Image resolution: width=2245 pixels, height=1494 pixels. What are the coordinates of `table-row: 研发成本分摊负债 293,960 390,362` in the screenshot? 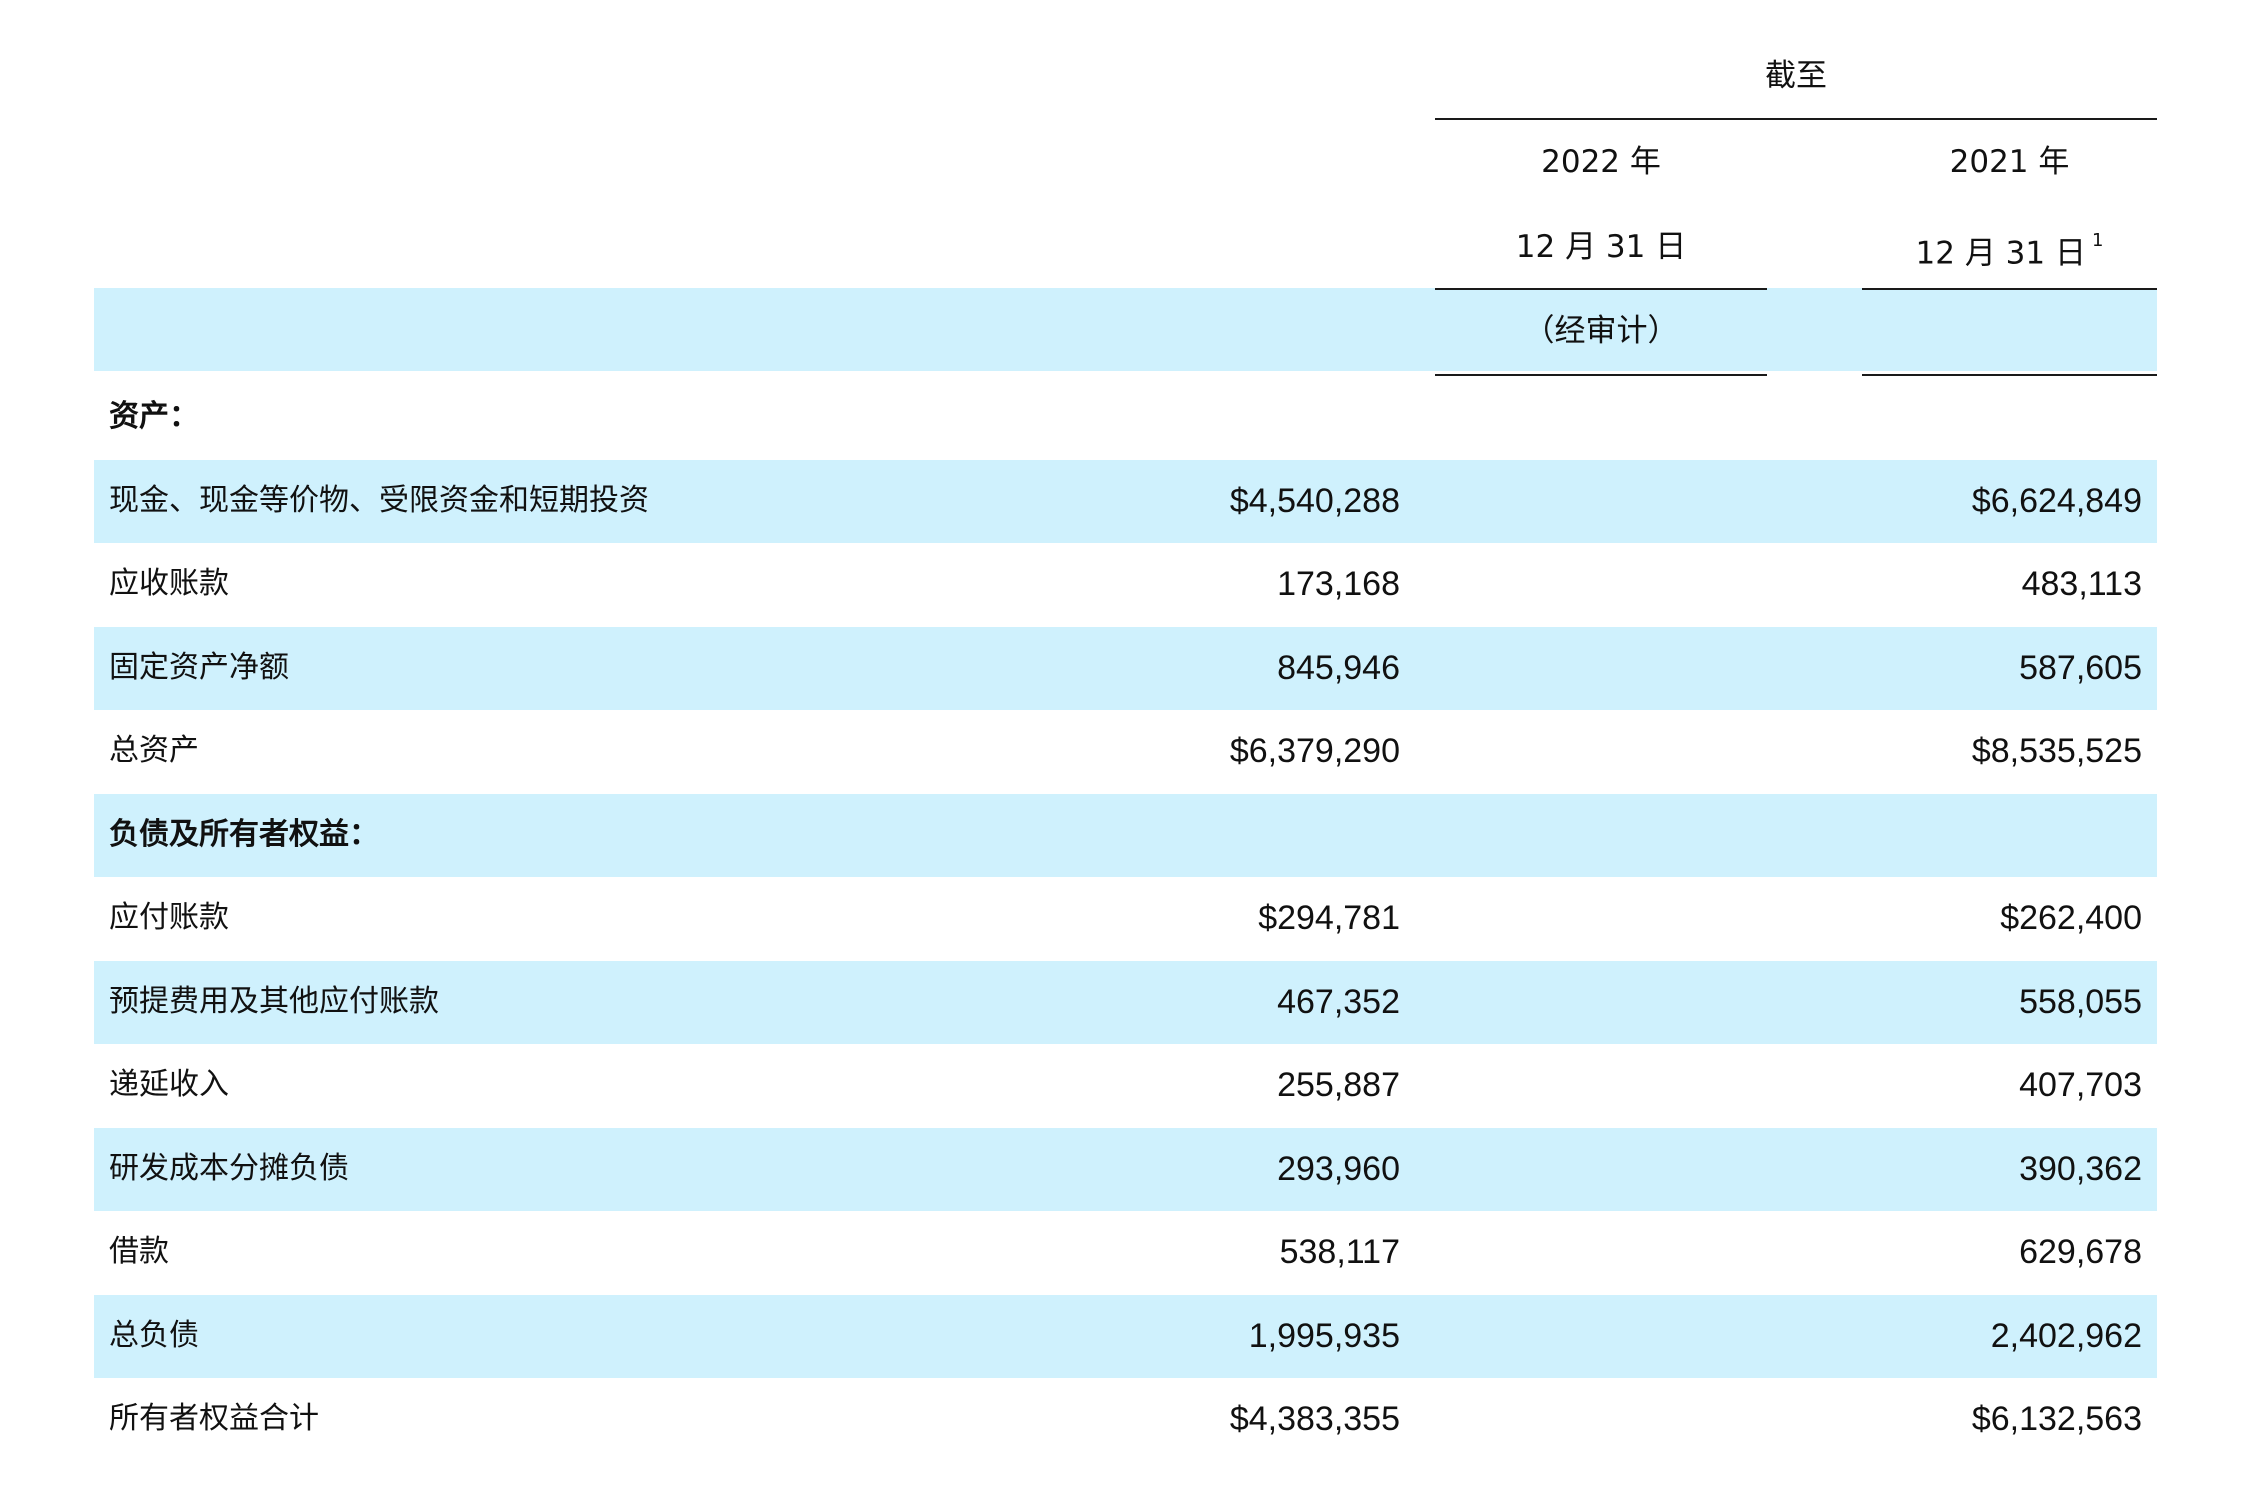 It's located at (1125, 1169).